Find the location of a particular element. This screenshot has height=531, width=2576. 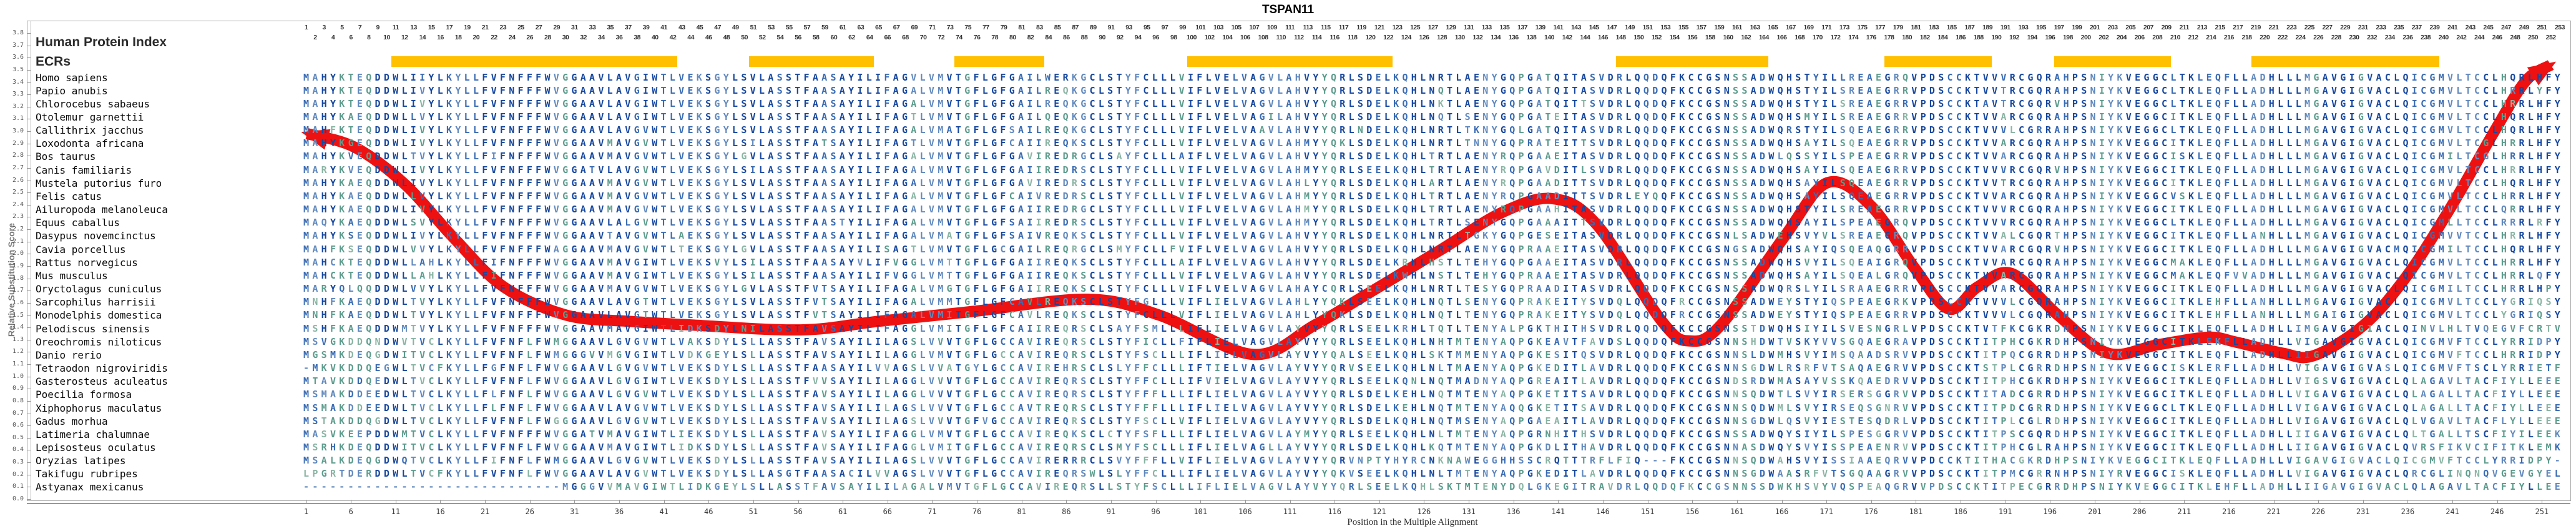

residue: Y is located at coordinates (2557, 77).